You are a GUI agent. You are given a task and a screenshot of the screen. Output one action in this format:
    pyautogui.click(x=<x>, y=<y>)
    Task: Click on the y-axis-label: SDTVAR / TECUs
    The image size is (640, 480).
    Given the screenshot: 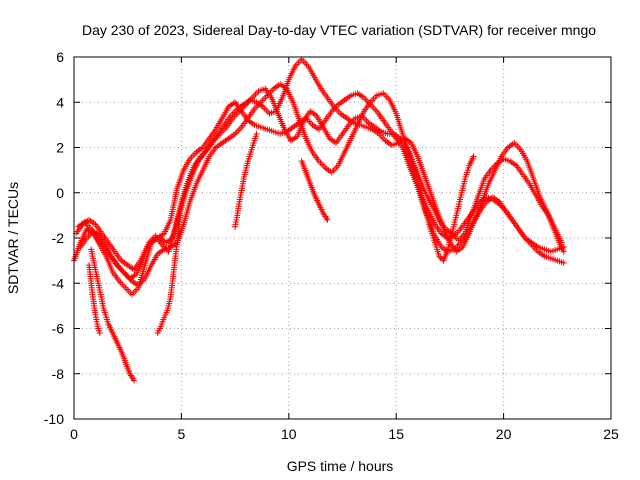 What is the action you would take?
    pyautogui.click(x=13, y=238)
    